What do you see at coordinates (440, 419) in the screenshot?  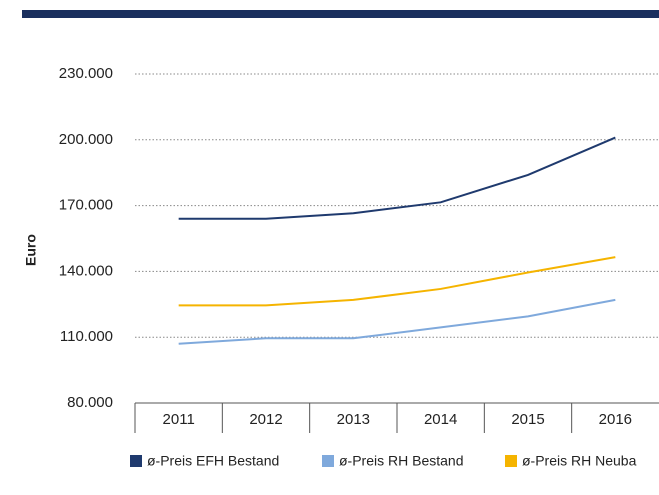 I see `x-tick-label: 2014` at bounding box center [440, 419].